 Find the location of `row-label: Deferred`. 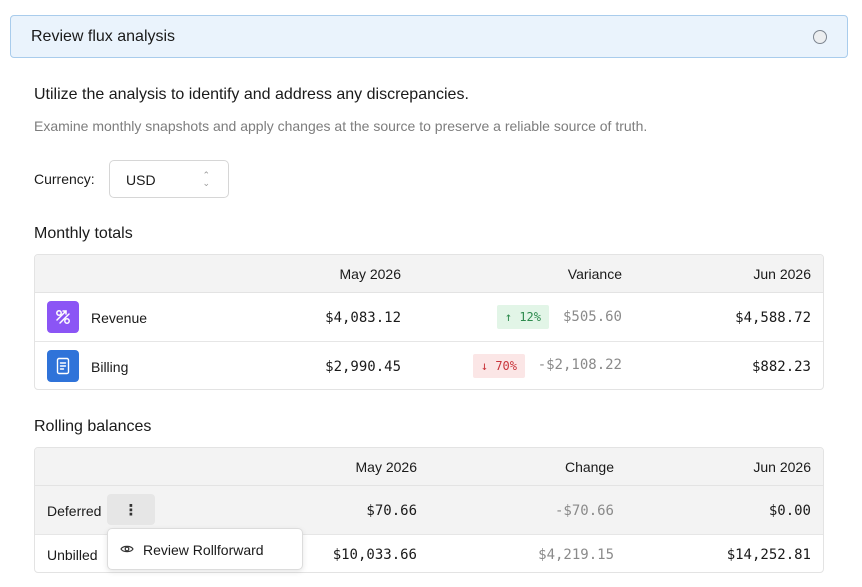

row-label: Deferred is located at coordinates (74, 511).